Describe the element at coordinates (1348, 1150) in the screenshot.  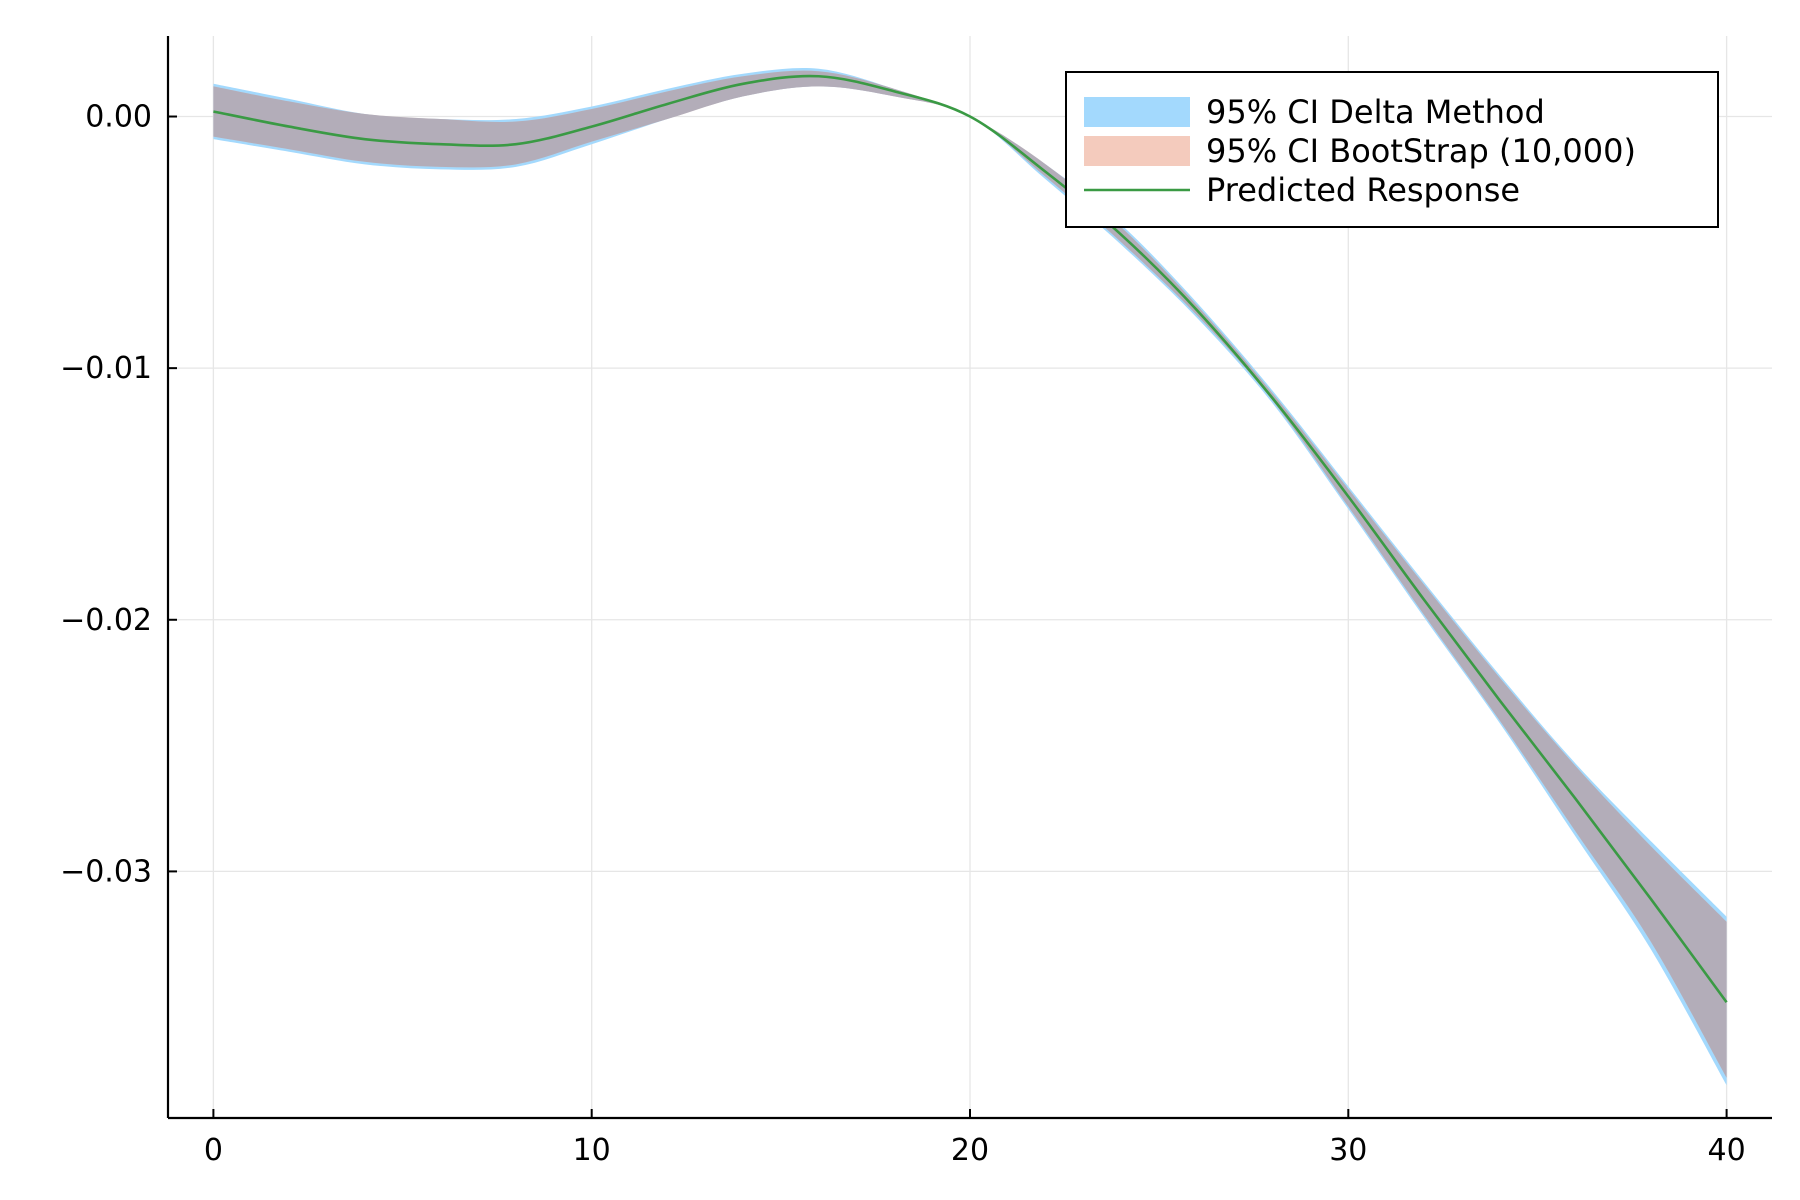
I see `x-tick-label: 30` at that location.